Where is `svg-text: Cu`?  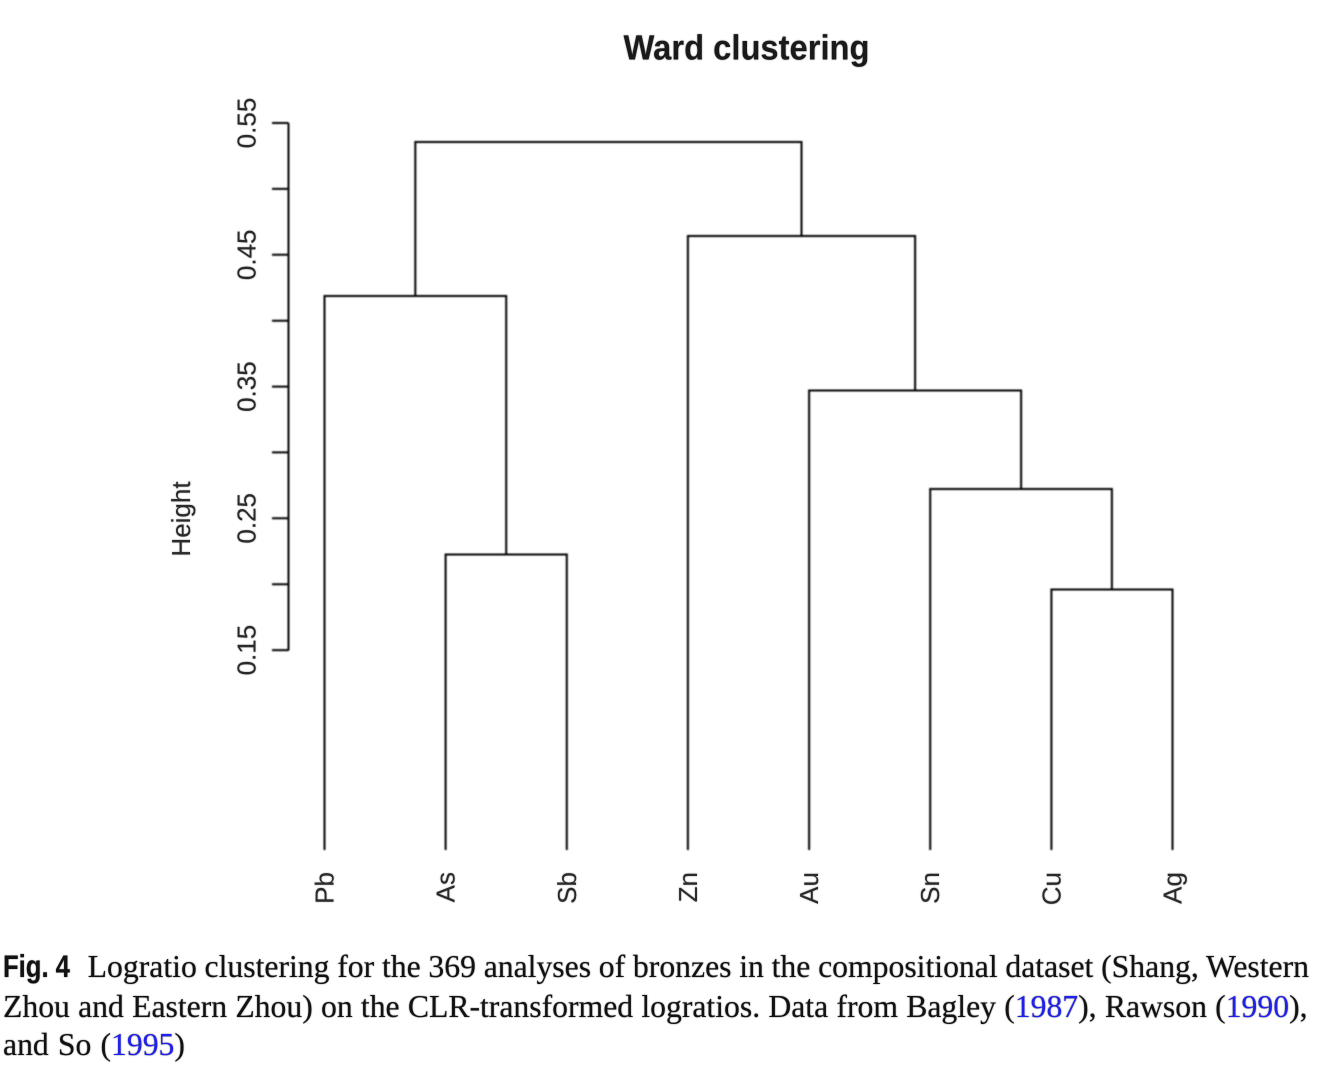
svg-text: Cu is located at coordinates (1051, 888).